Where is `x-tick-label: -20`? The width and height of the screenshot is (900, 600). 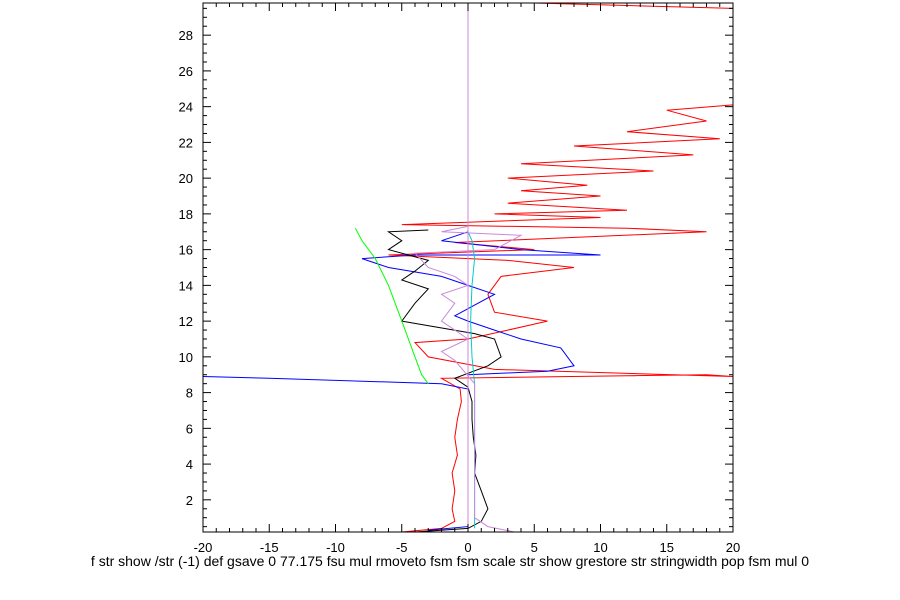 x-tick-label: -20 is located at coordinates (203, 547).